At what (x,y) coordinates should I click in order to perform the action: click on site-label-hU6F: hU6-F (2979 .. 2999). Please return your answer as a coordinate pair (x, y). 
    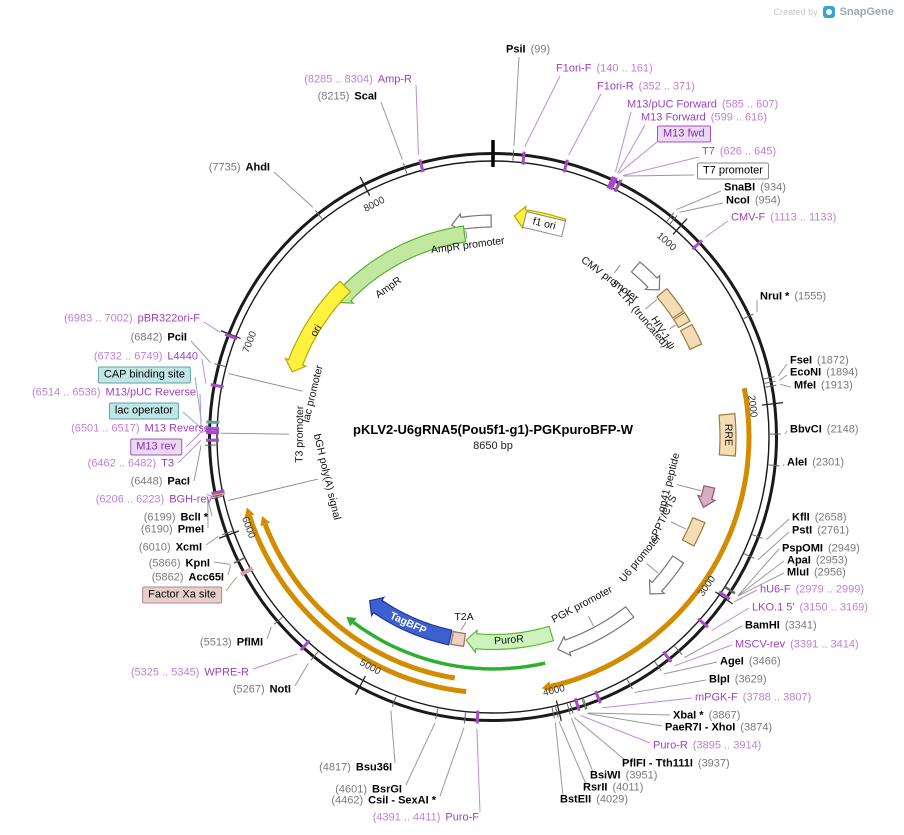
    Looking at the image, I should click on (812, 590).